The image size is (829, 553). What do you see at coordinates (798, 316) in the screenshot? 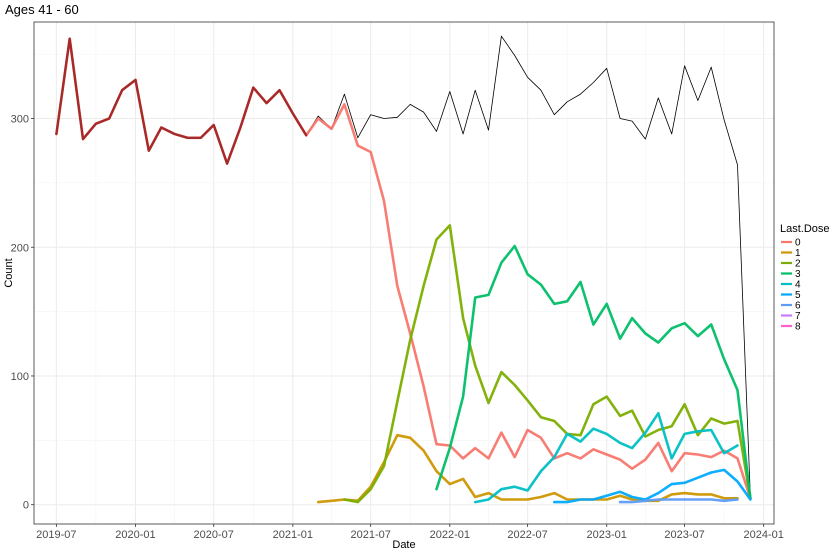
I see `legend-label-dose-7: 7` at bounding box center [798, 316].